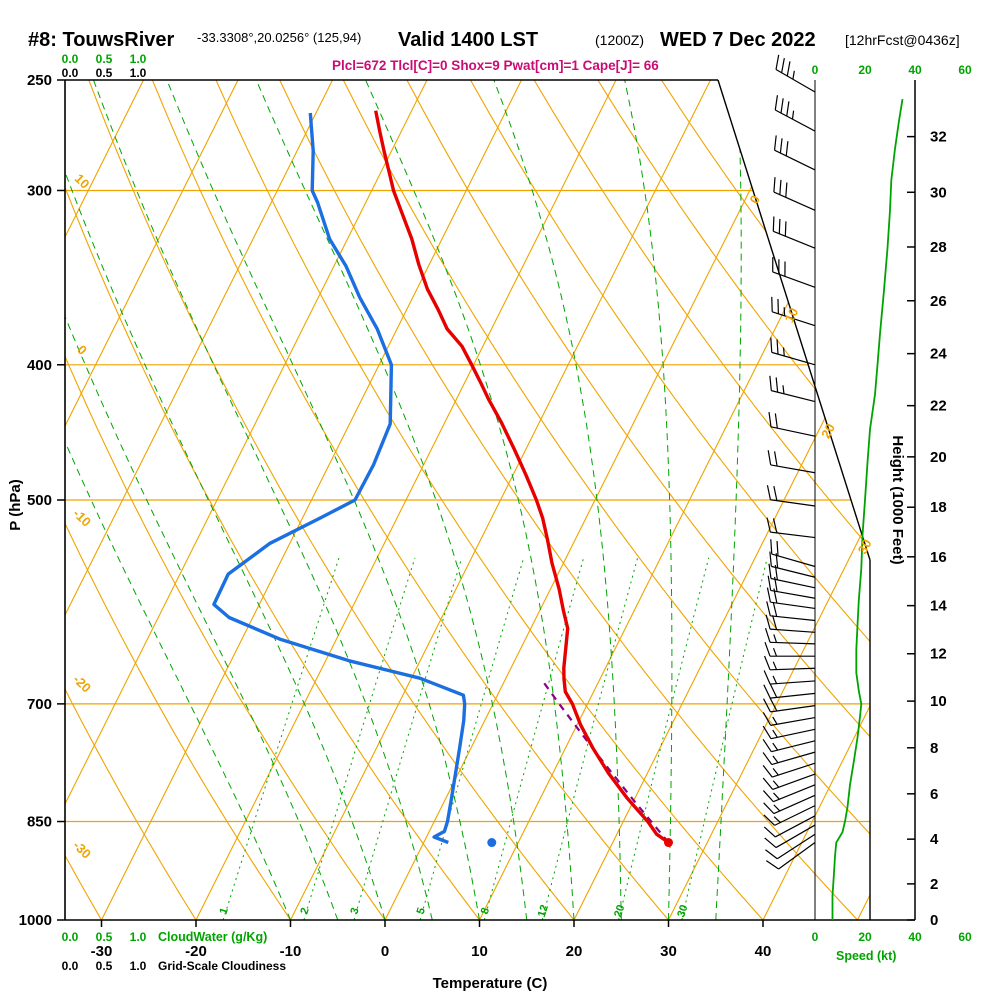 This screenshot has height=1000, width=1000. Describe the element at coordinates (485, 911) in the screenshot. I see `mixing-ratio-label: 8` at that location.